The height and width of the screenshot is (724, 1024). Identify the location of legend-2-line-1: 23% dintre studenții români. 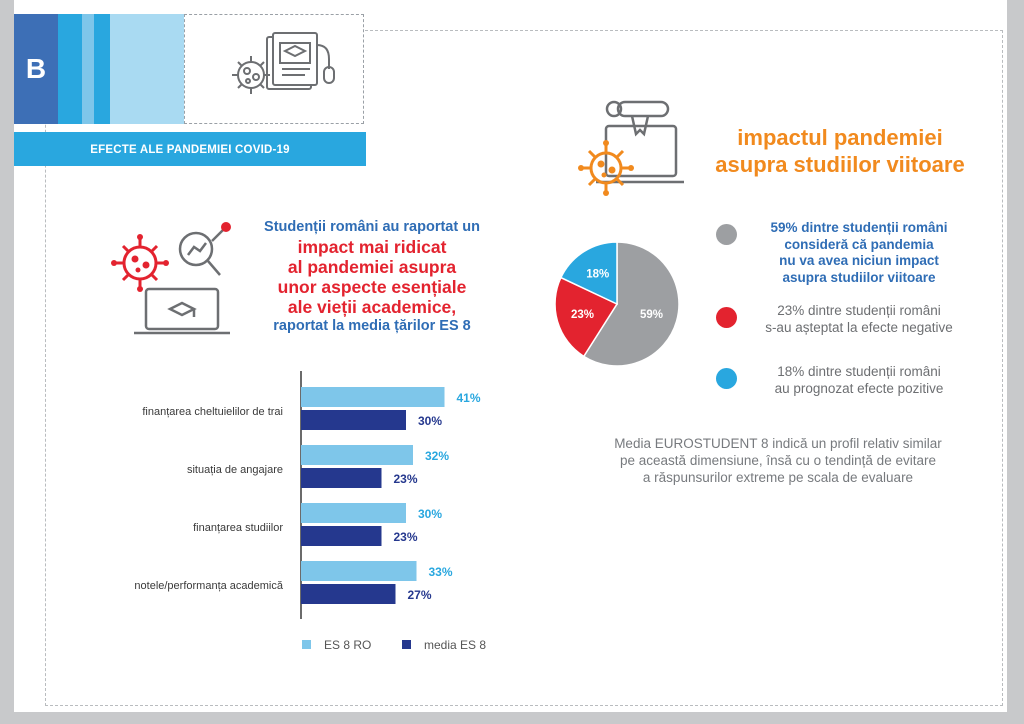
(859, 310).